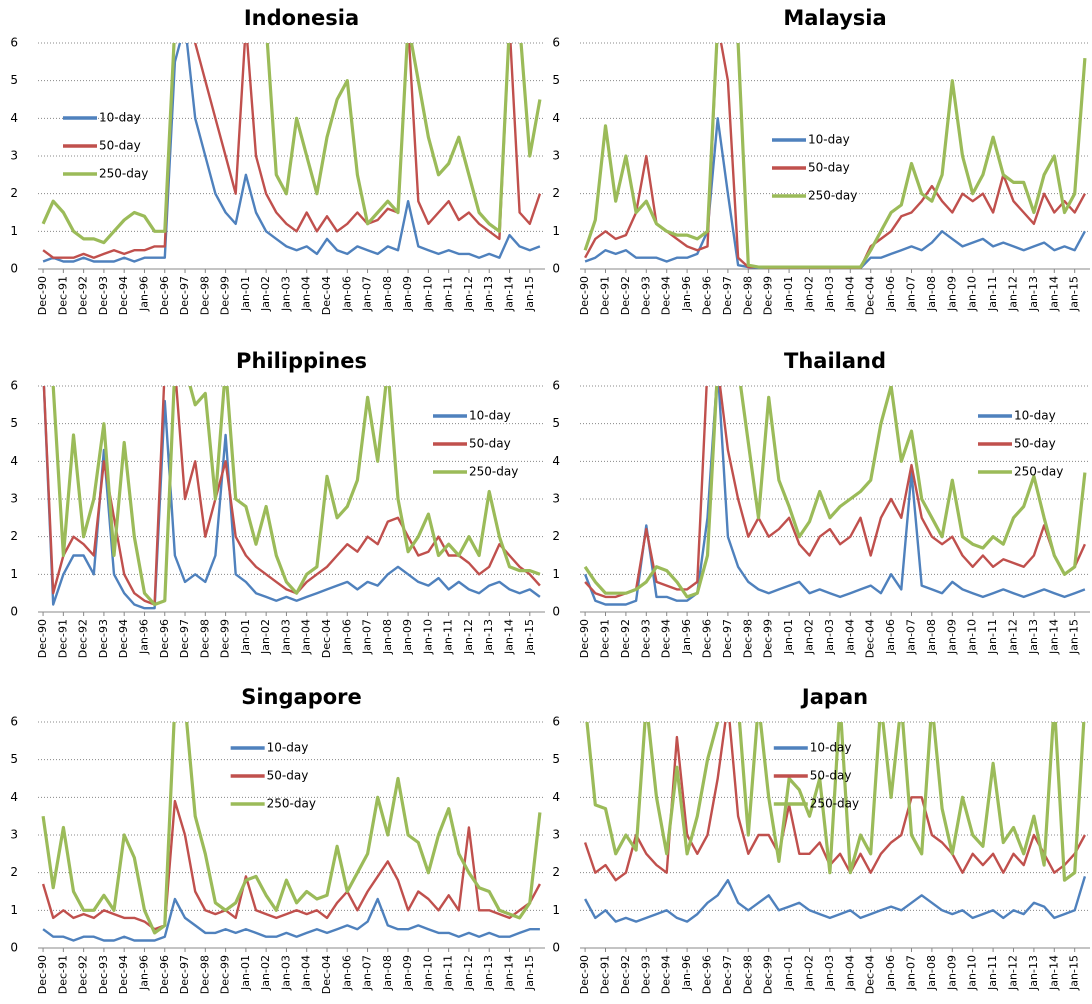 The height and width of the screenshot is (1004, 1092). I want to click on y-tick-label: 3, so click(14, 835).